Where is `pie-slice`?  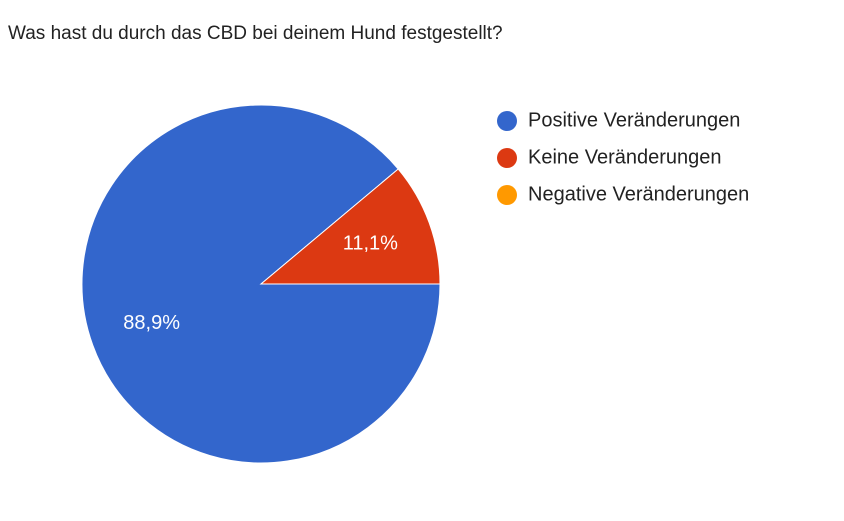 pie-slice is located at coordinates (350, 226).